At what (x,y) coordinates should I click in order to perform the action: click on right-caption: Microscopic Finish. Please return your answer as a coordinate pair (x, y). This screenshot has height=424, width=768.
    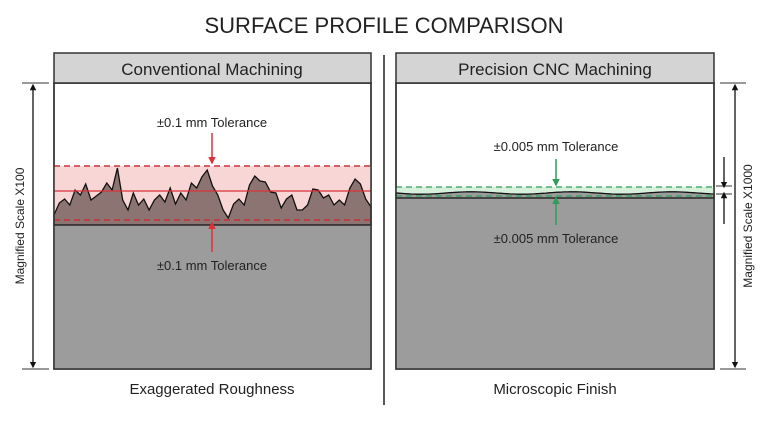
    Looking at the image, I should click on (554, 389).